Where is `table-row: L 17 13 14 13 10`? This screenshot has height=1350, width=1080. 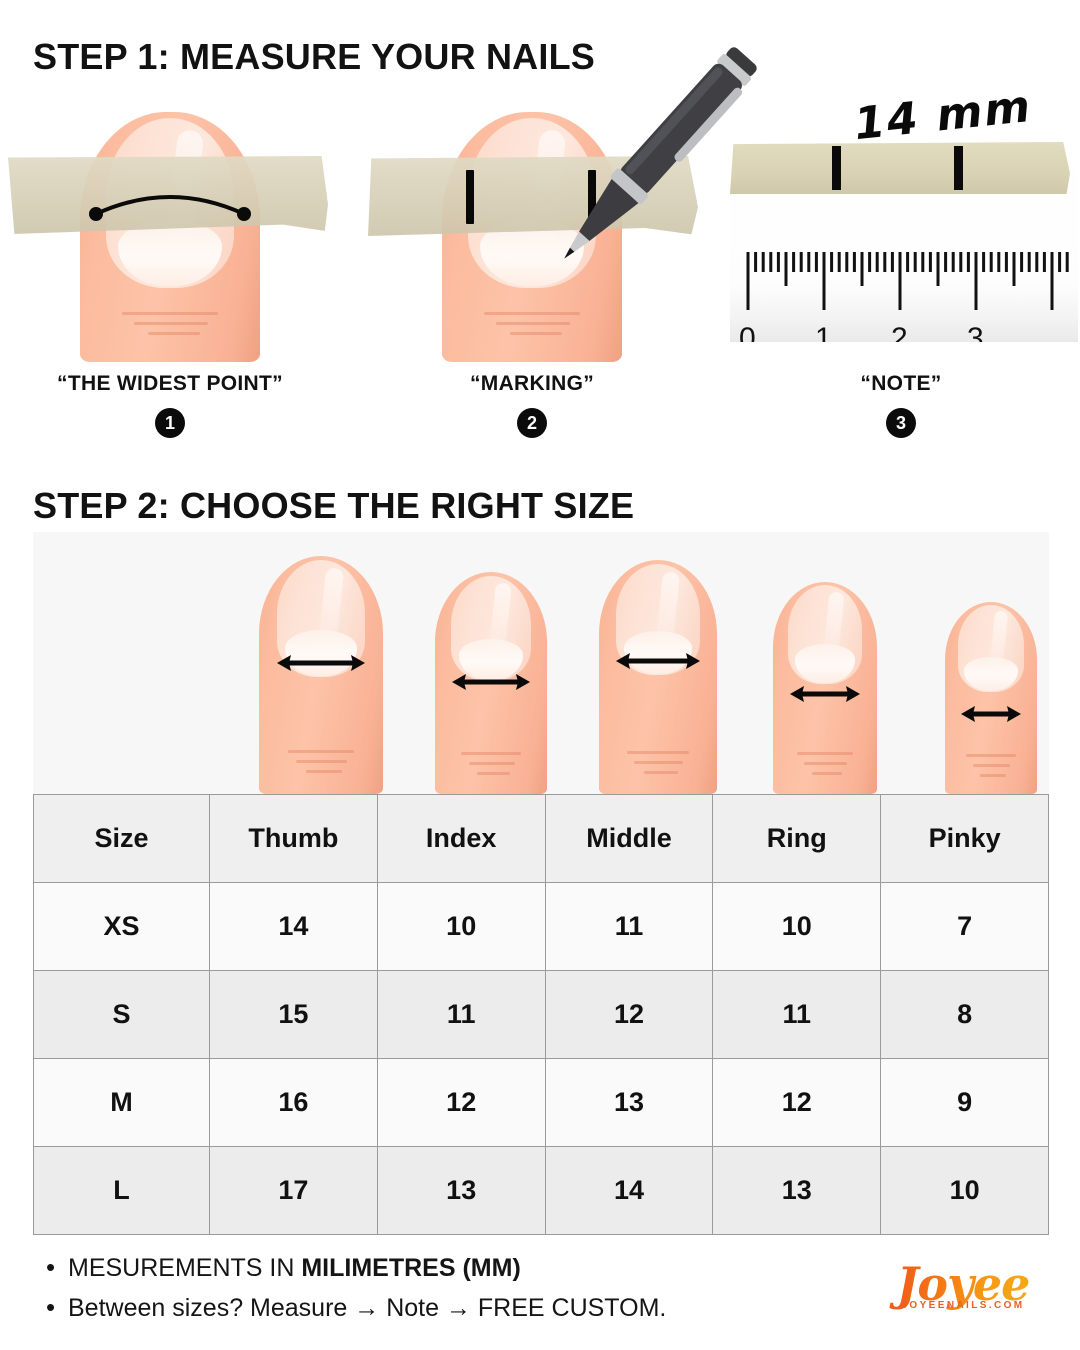
table-row: L 17 13 14 13 10 is located at coordinates (541, 1190).